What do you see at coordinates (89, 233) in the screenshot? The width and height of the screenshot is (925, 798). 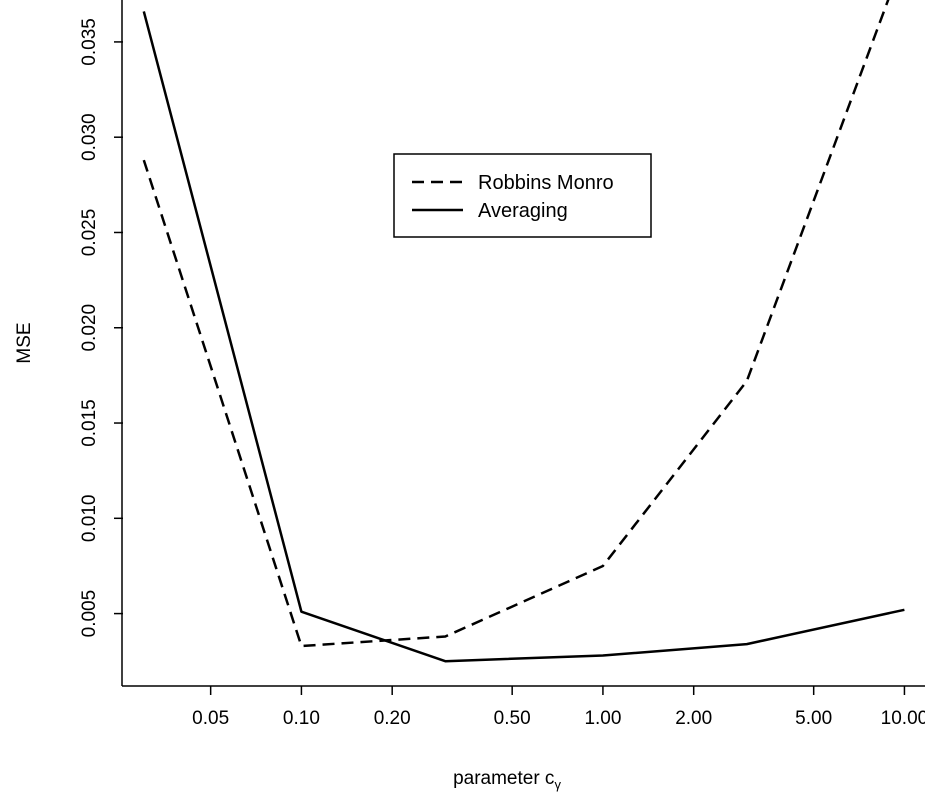 I see `y-tick-label: 0.025` at bounding box center [89, 233].